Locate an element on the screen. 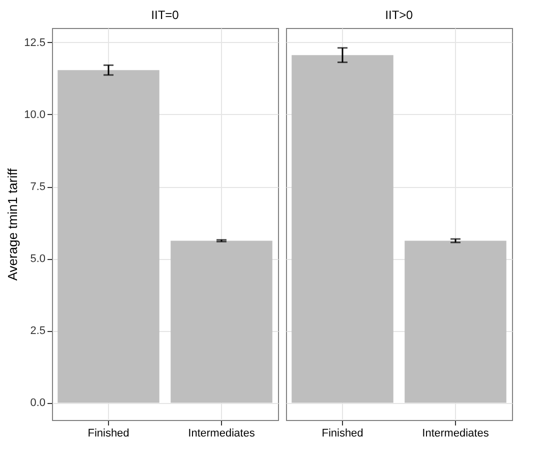  y-tick-label: 5.0 is located at coordinates (38, 259).